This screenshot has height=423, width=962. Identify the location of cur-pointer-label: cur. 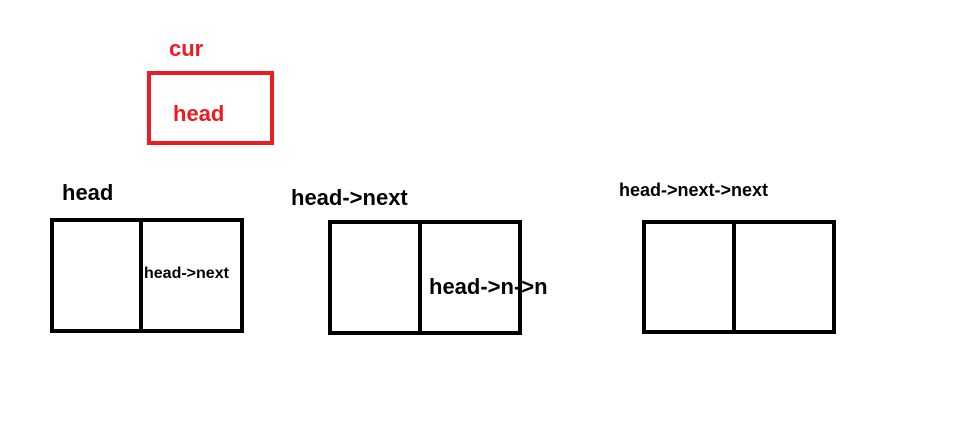
(186, 48).